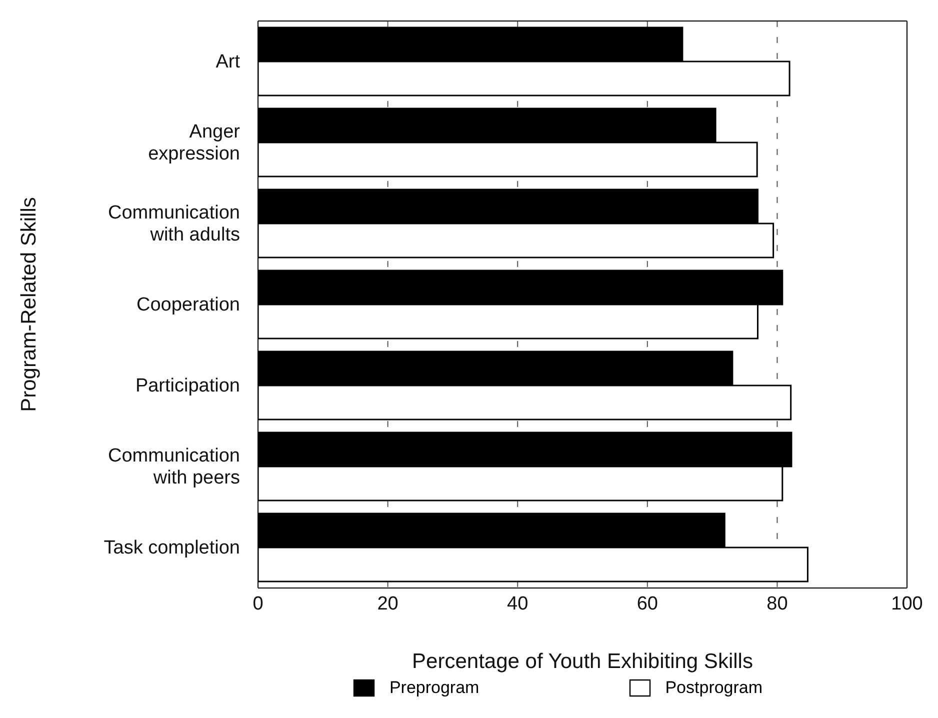 The width and height of the screenshot is (938, 718). Describe the element at coordinates (174, 223) in the screenshot. I see `y-tick-label: Communication with adults` at that location.